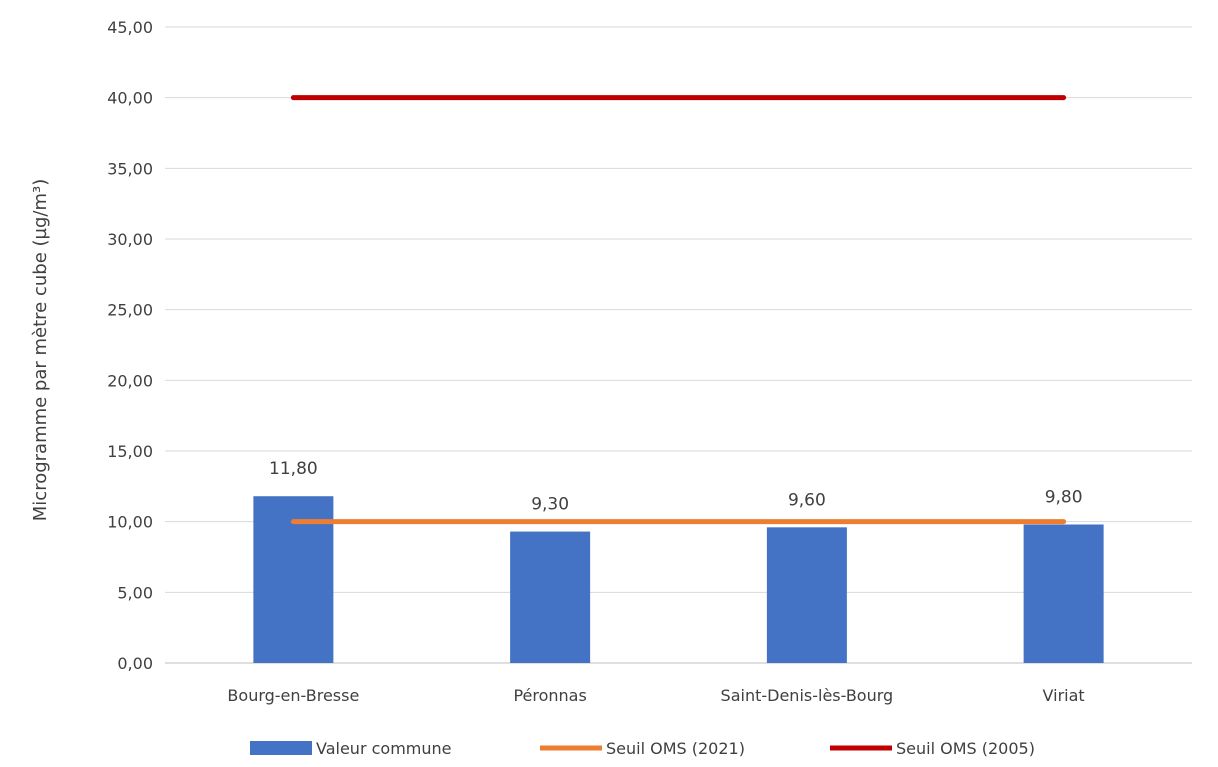 This screenshot has height=767, width=1218. I want to click on bar-data-label: 9,30, so click(550, 505).